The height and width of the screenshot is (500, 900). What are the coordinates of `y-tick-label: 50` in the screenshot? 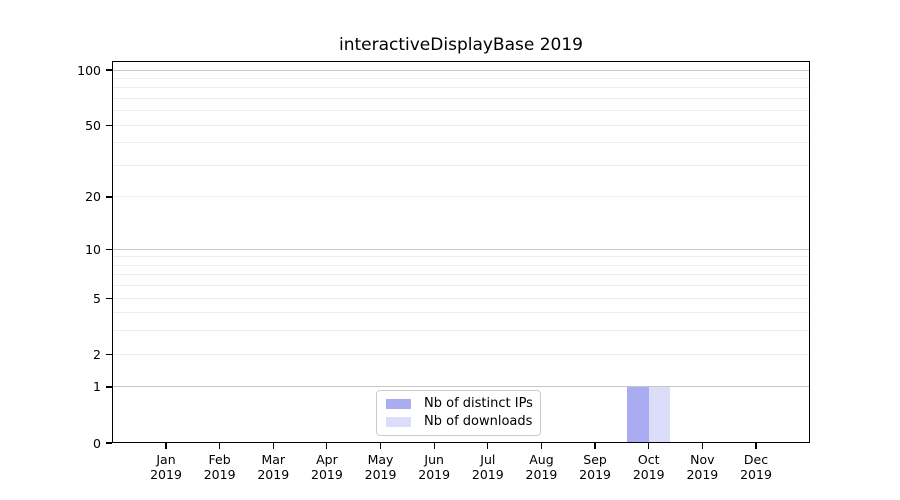 It's located at (93, 125).